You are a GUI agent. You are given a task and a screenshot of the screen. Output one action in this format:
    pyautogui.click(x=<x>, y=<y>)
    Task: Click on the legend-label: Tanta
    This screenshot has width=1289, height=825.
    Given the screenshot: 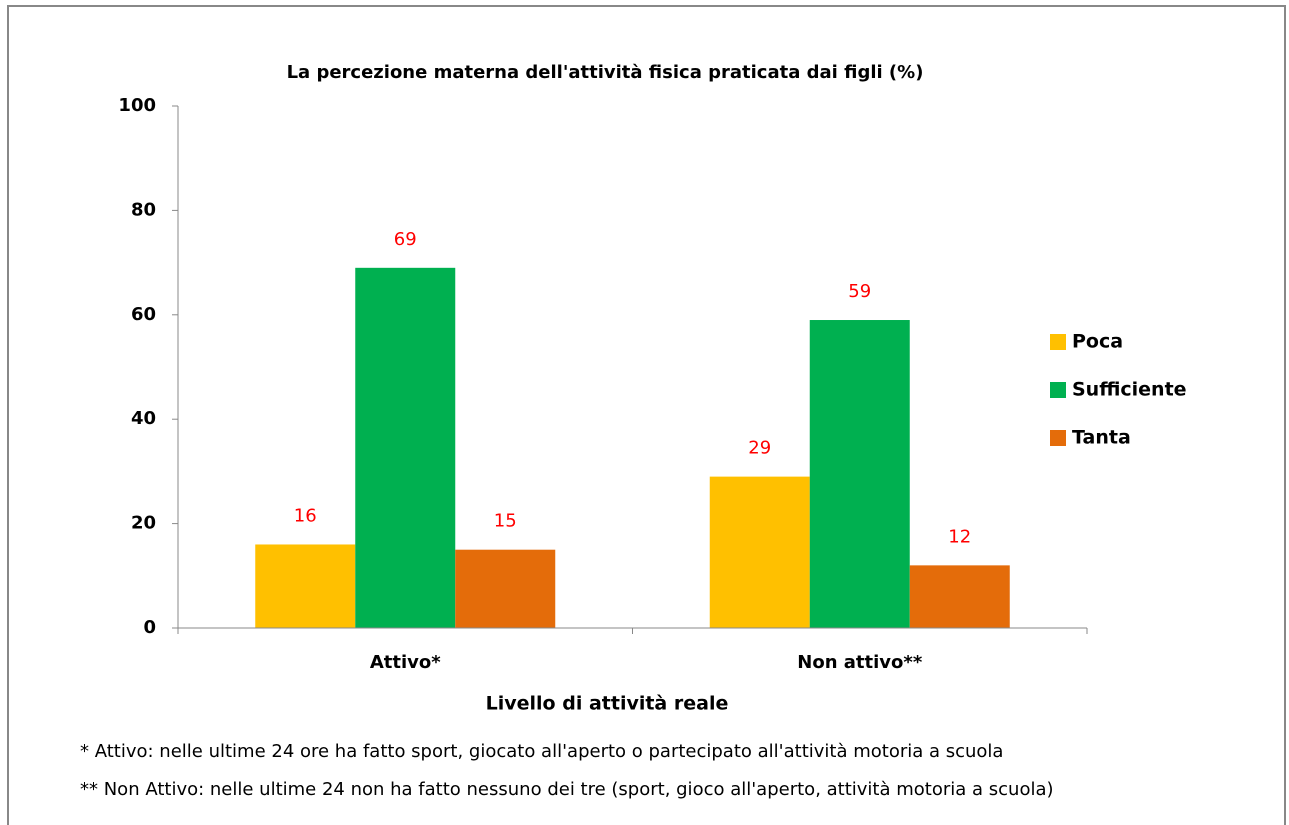 What is the action you would take?
    pyautogui.click(x=1101, y=438)
    